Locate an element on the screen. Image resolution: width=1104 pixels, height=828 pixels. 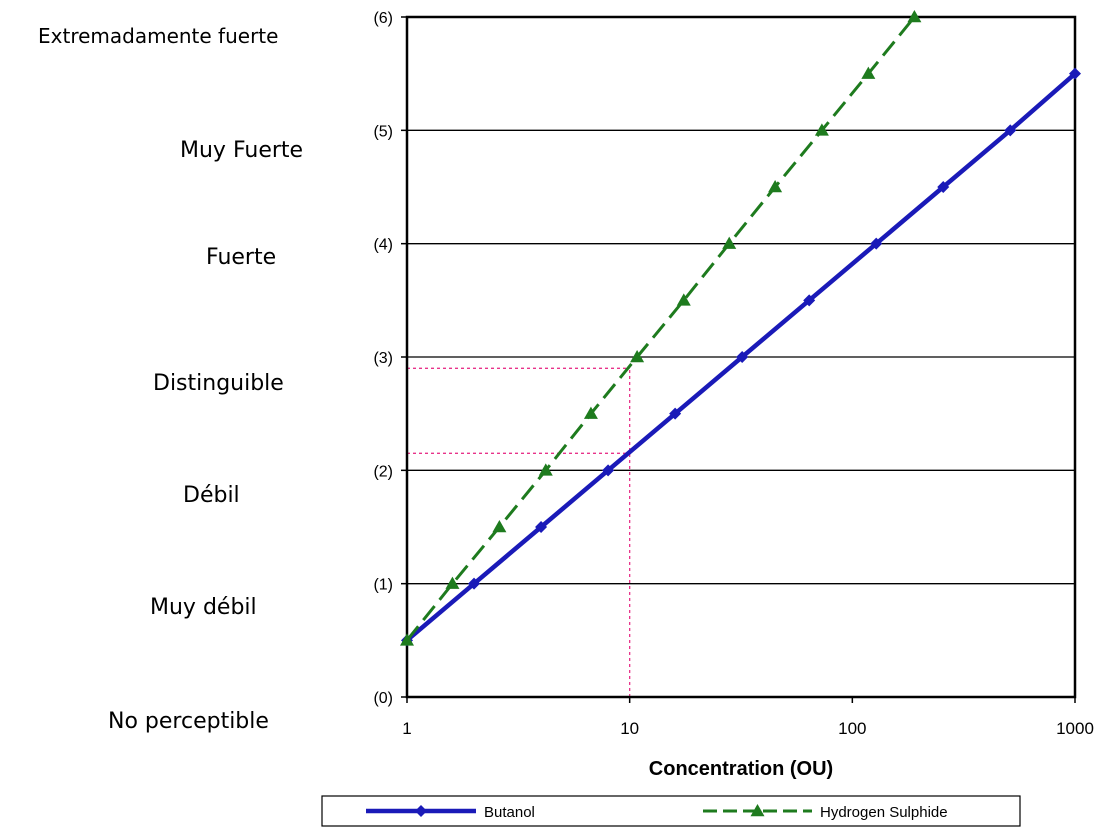
x-tick-label: 1 is located at coordinates (406, 728).